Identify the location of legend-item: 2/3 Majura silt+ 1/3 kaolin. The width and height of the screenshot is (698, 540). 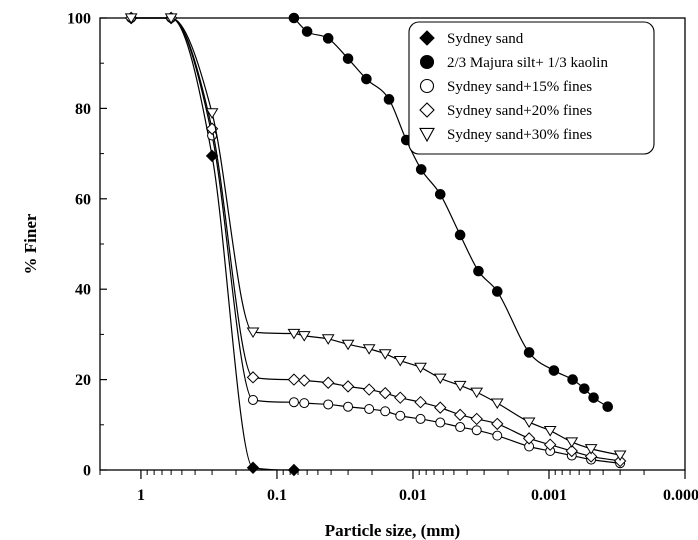
(513, 62).